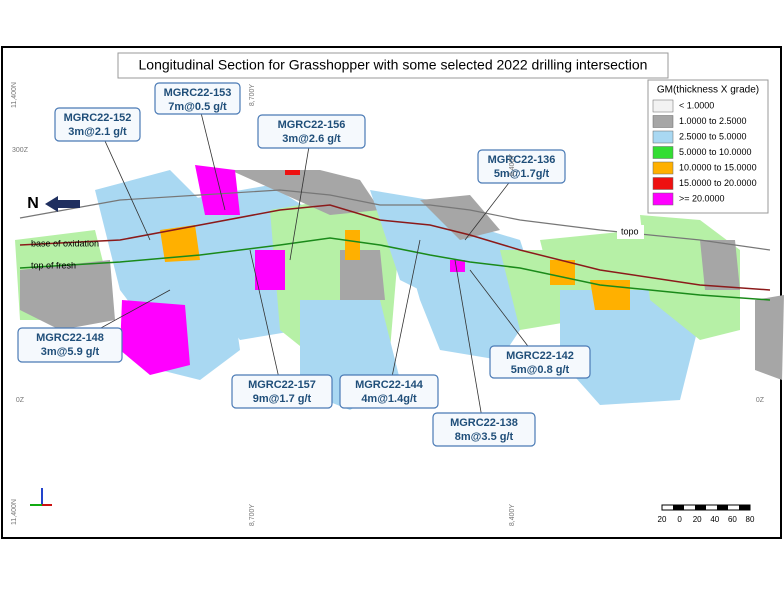 This screenshot has height=593, width=784. What do you see at coordinates (702, 198) in the screenshot?
I see `legend-label: >= 20.0000` at bounding box center [702, 198].